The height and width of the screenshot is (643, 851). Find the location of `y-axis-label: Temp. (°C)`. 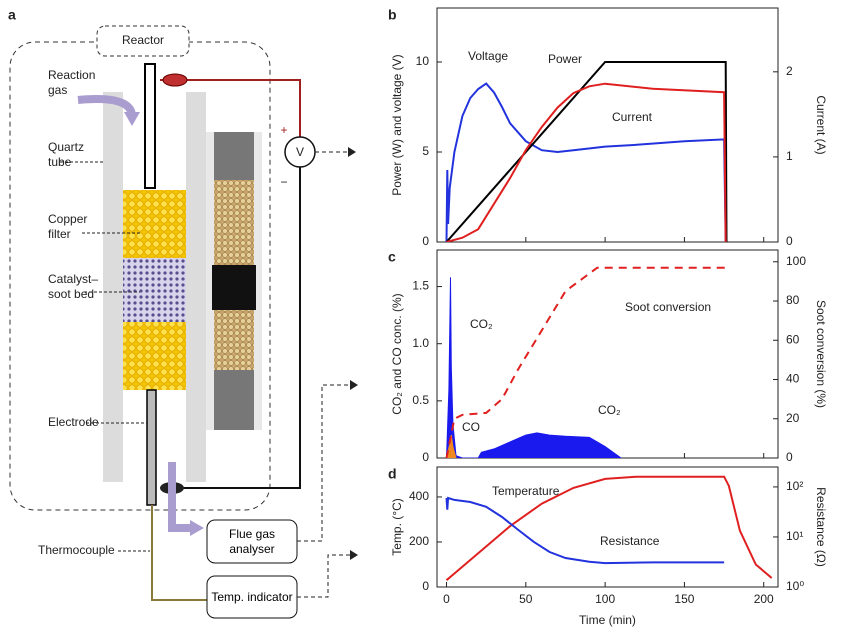

y-axis-label: Temp. (°C) is located at coordinates (397, 526).